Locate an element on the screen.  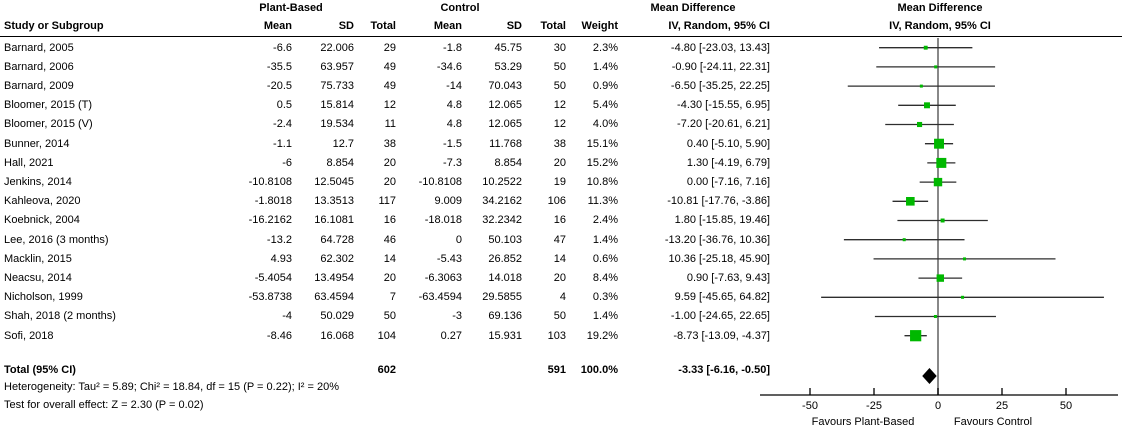
ctrl-total: 19 is located at coordinates (559, 181).